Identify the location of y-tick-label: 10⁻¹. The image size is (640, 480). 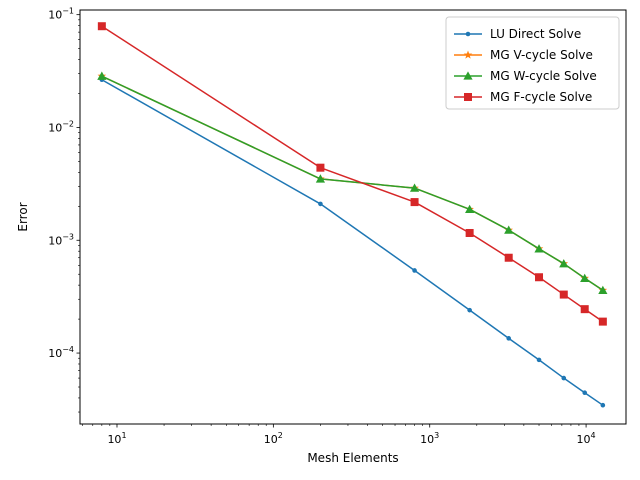
(61, 14).